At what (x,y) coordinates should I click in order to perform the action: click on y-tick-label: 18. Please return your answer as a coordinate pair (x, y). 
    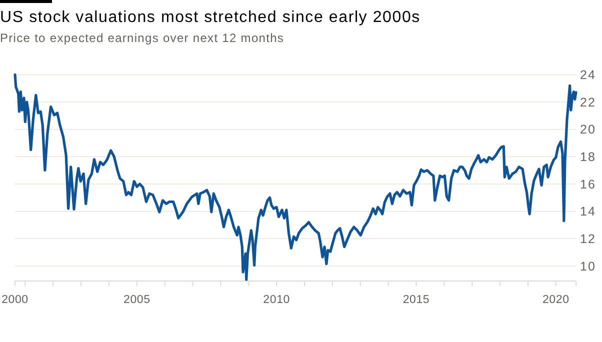
    Looking at the image, I should click on (588, 157).